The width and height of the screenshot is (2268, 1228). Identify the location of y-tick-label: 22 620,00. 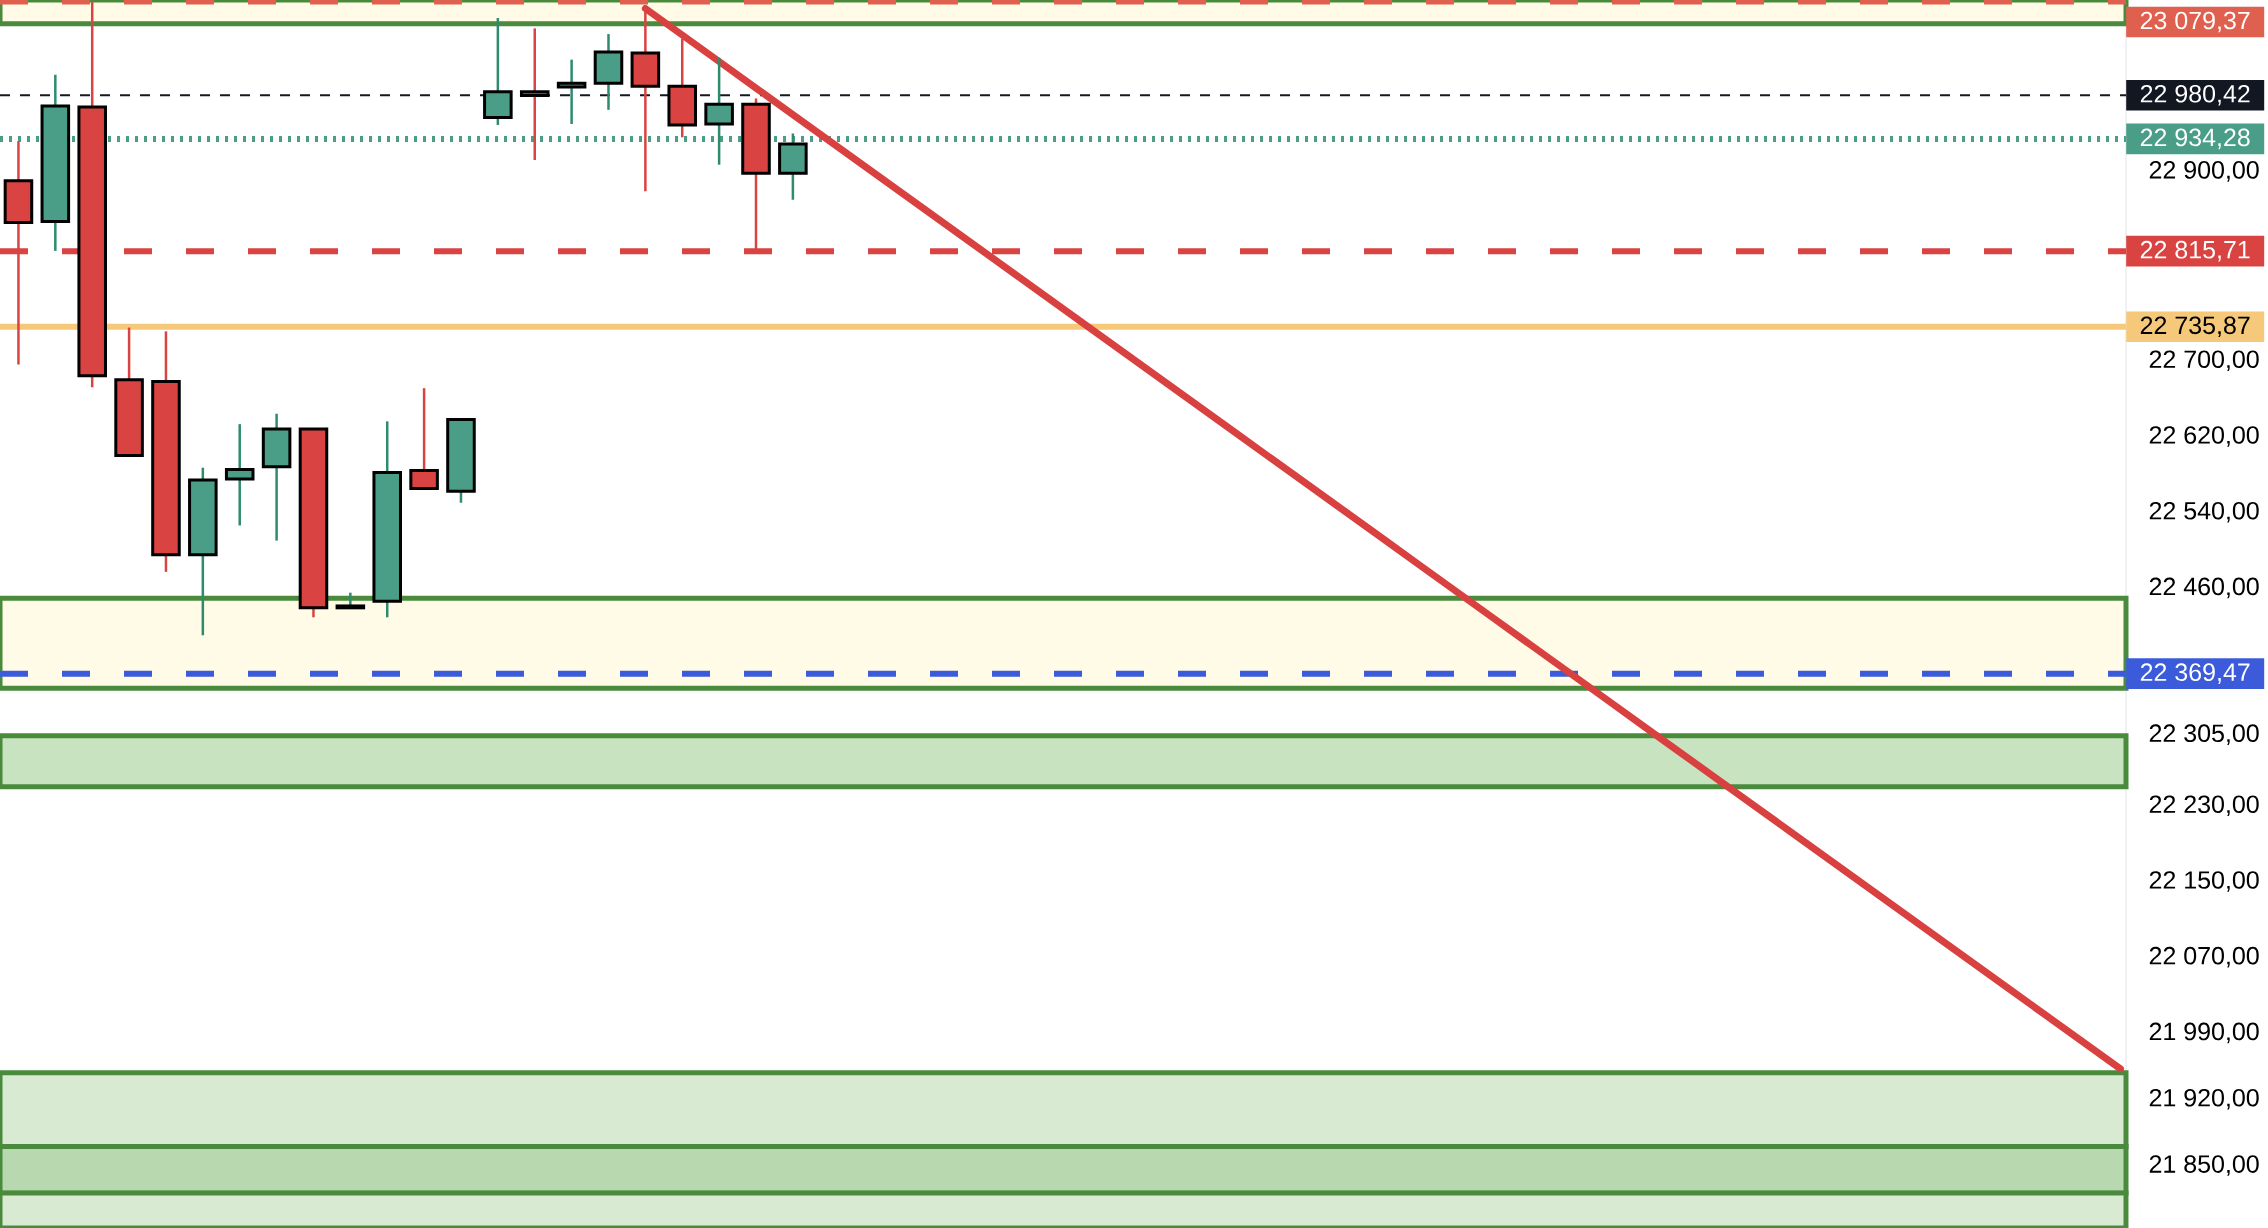
(2204, 436).